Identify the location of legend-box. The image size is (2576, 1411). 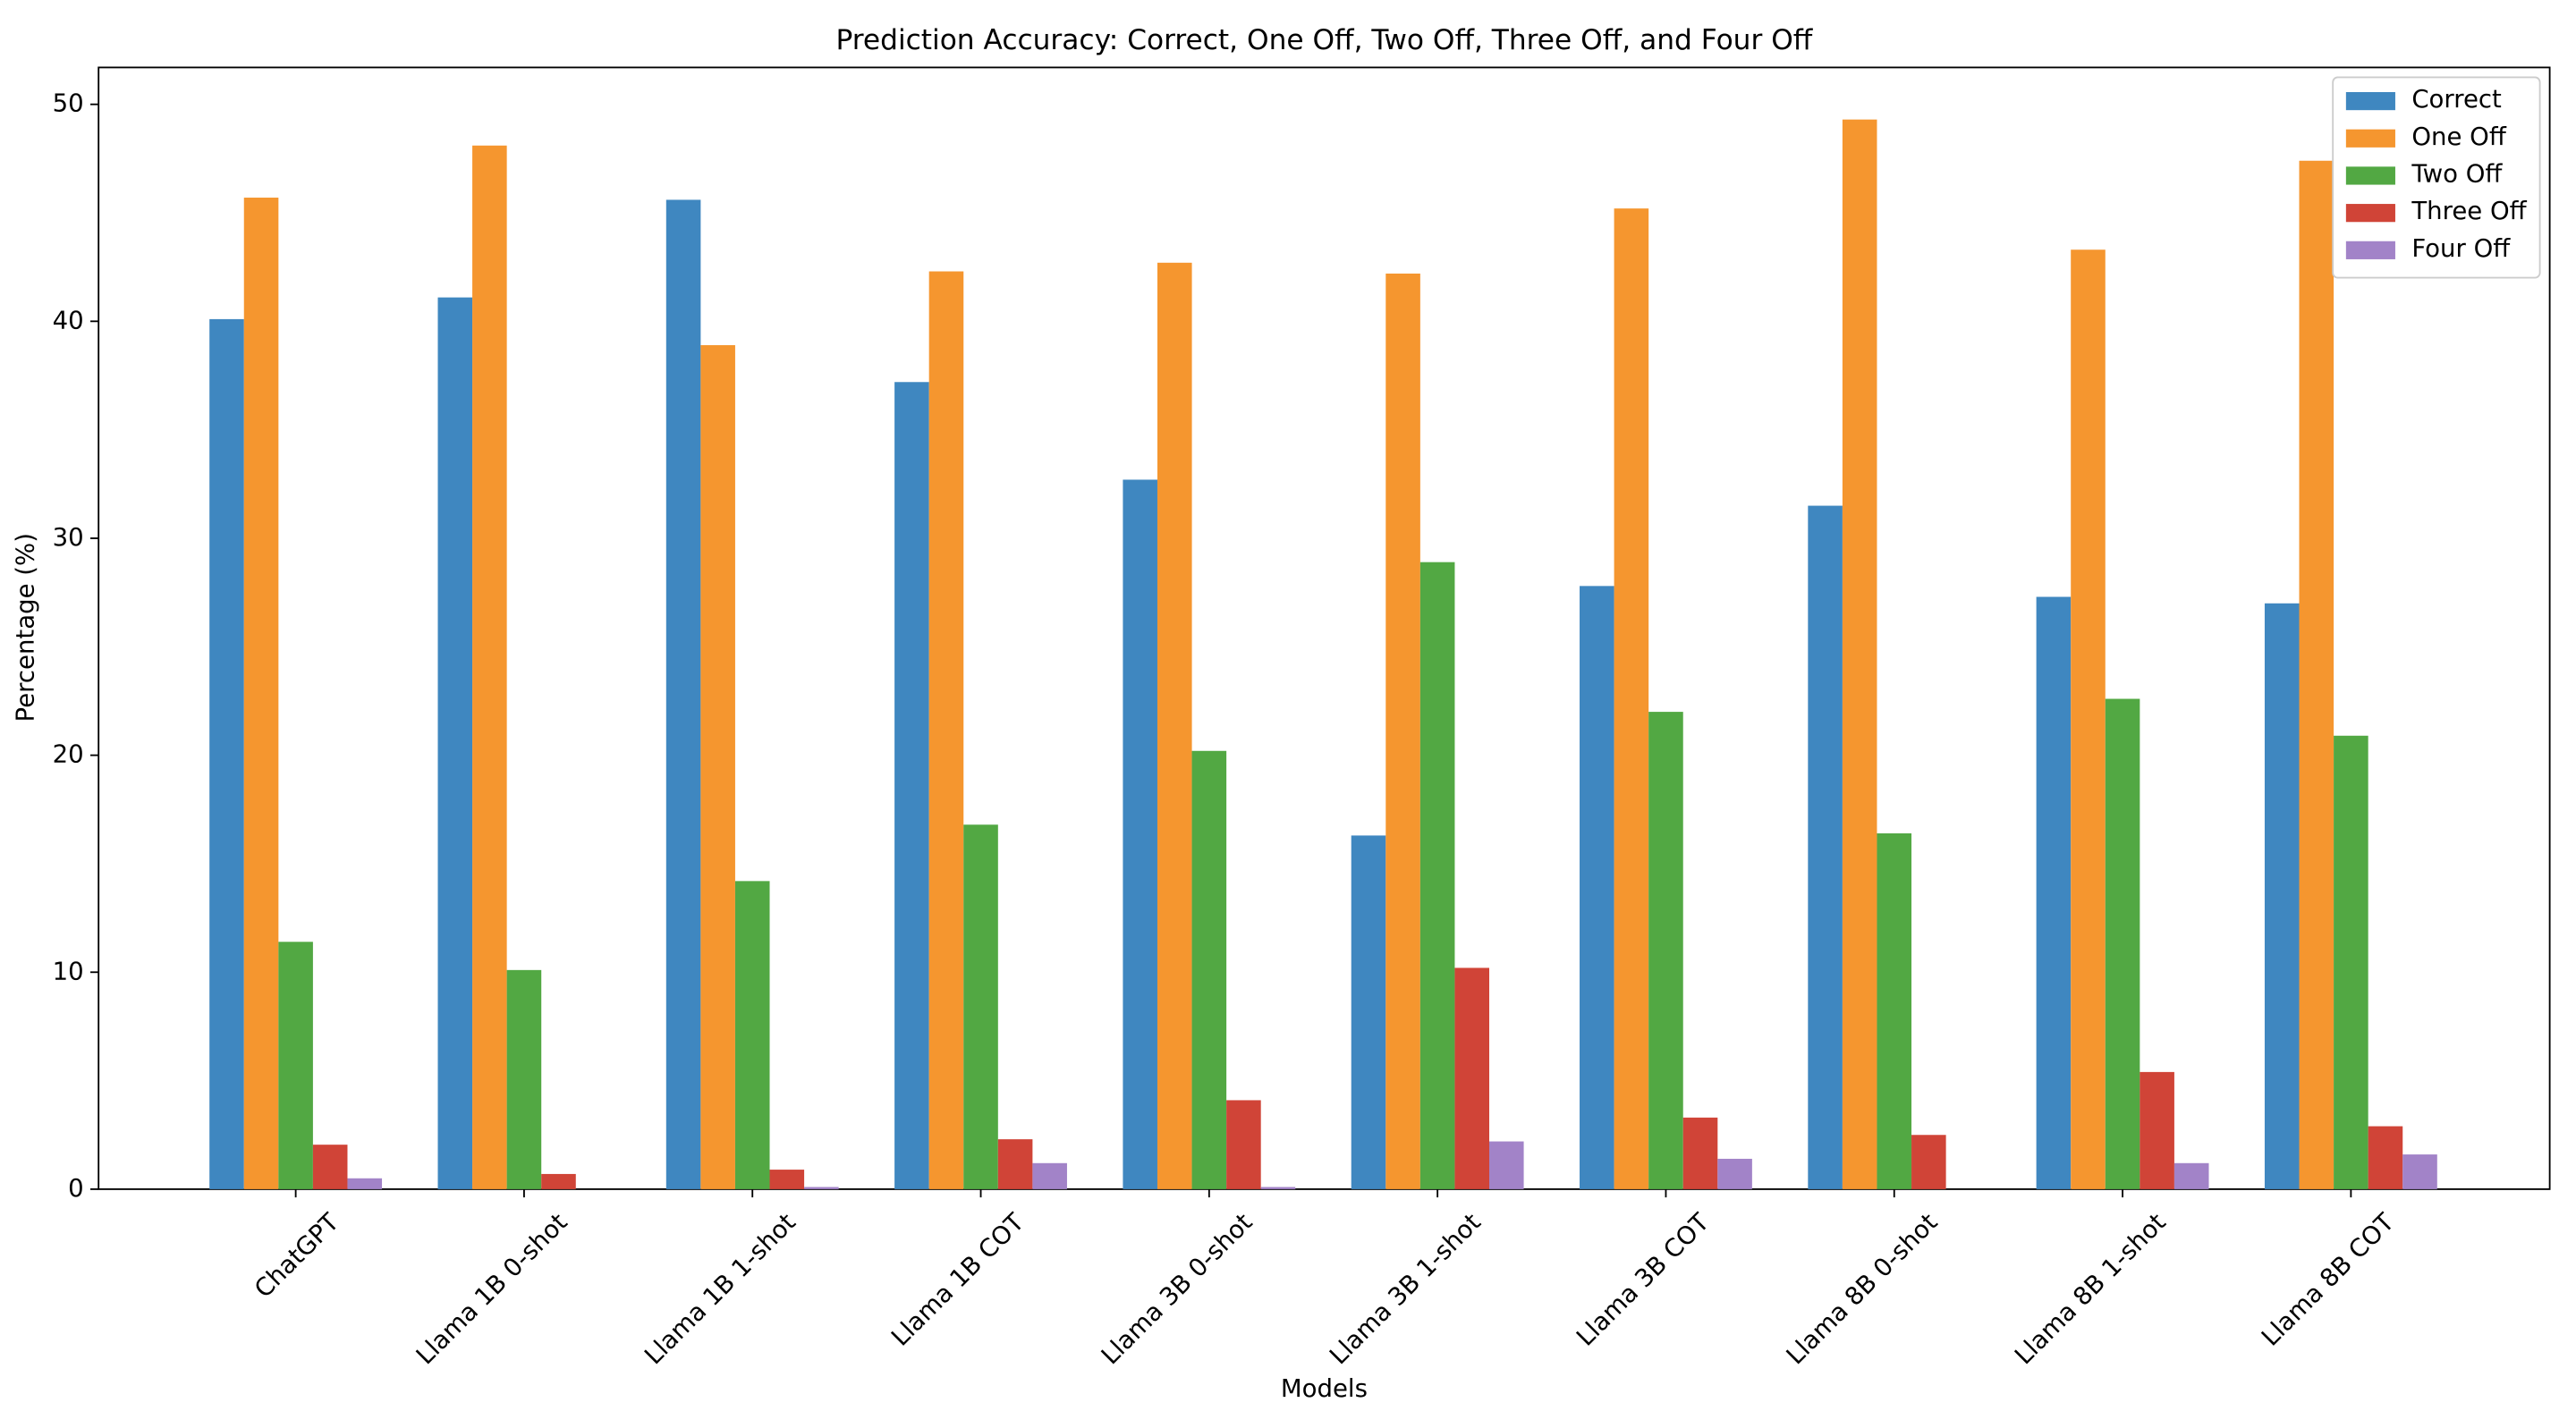
(2436, 177).